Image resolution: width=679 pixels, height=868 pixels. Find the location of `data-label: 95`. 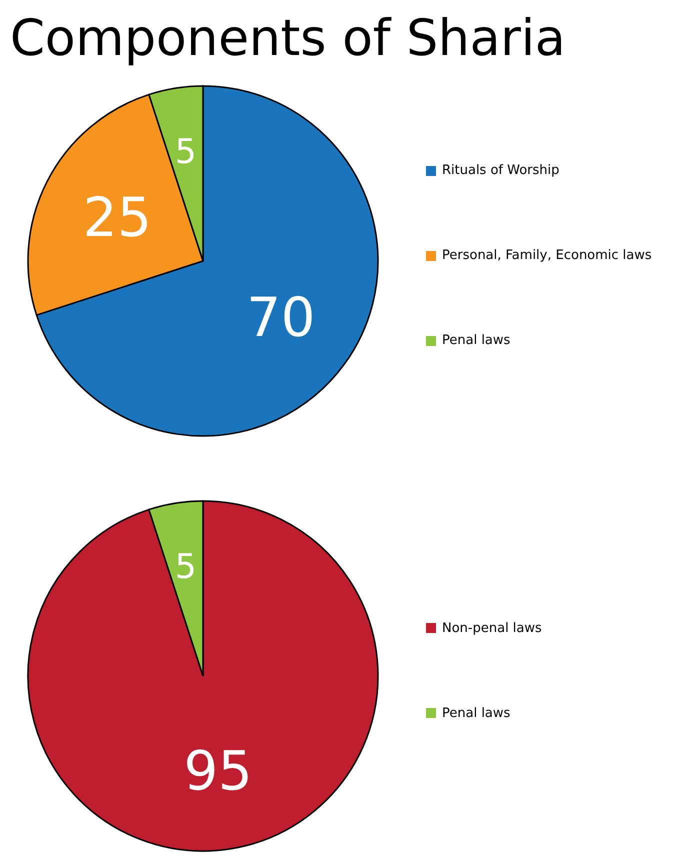

data-label: 95 is located at coordinates (218, 771).